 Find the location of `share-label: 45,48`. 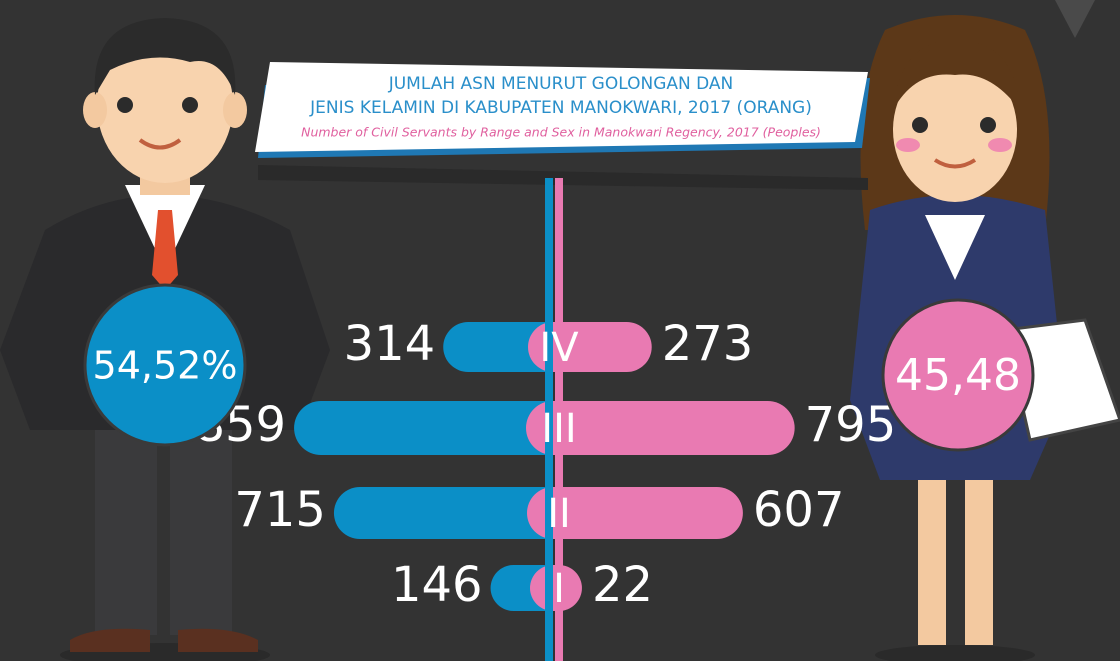

share-label: 45,48 is located at coordinates (958, 375).